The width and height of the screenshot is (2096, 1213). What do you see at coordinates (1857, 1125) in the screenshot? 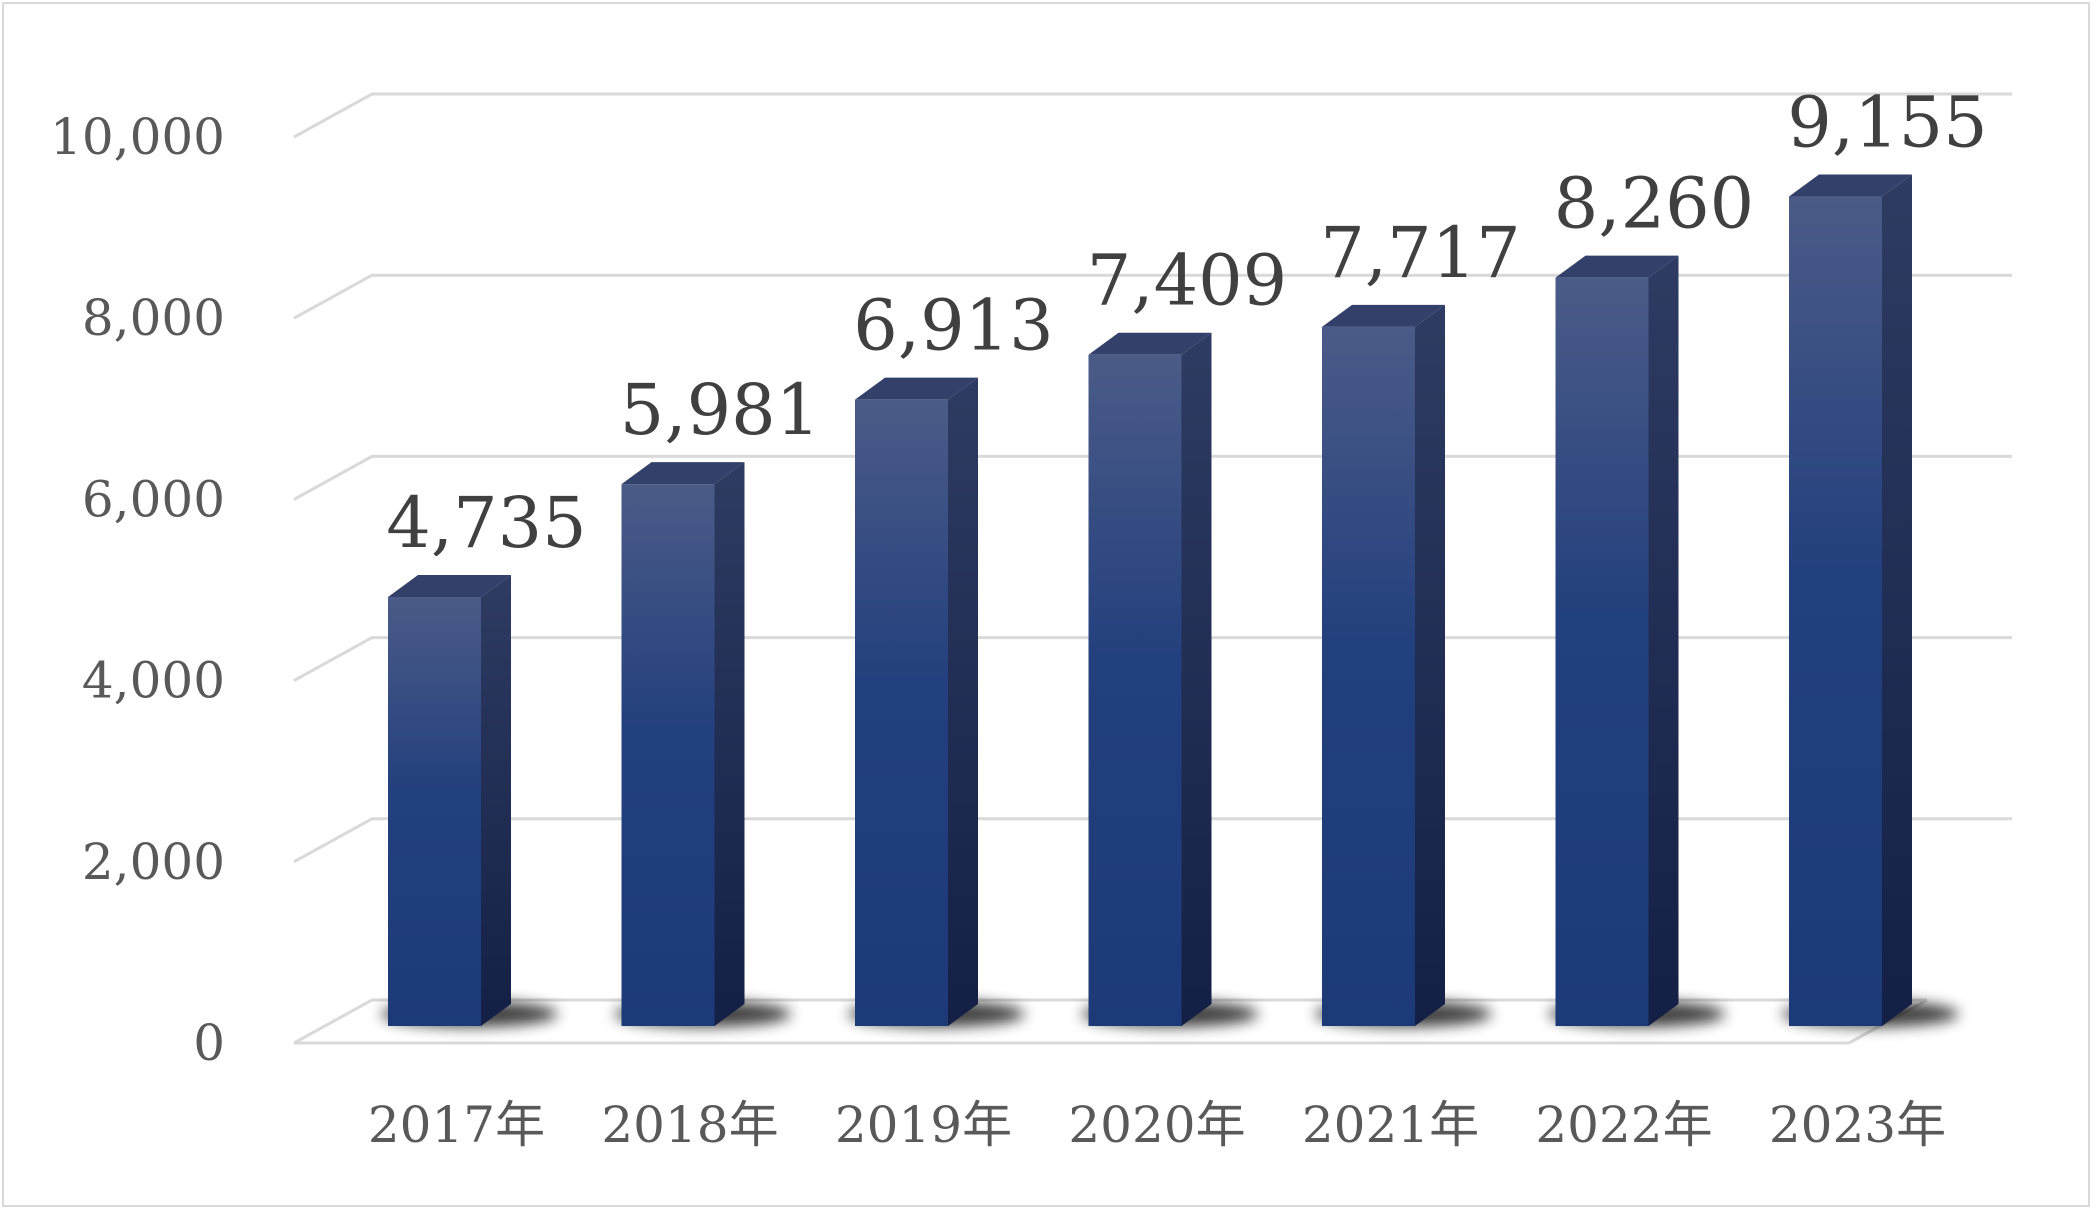
I see `x-tick-label: 2023年` at bounding box center [1857, 1125].